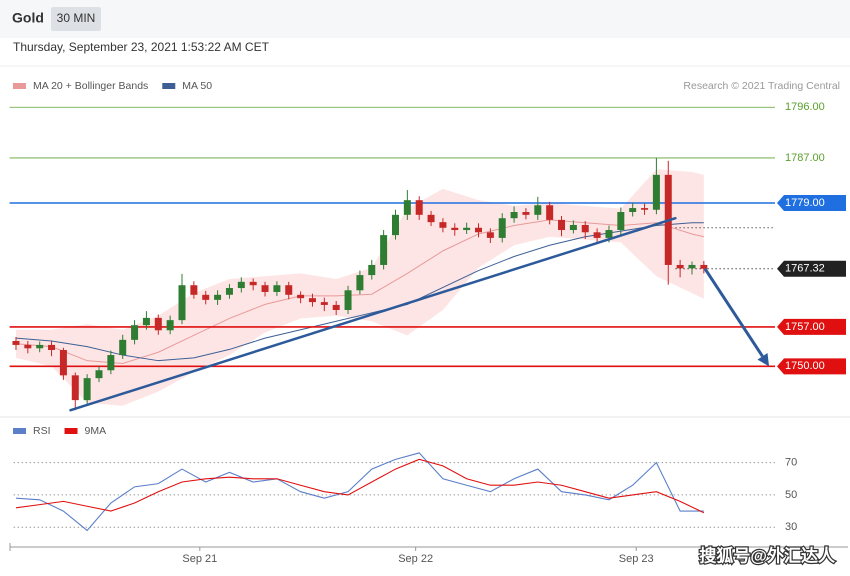  I want to click on legend-label: RSI, so click(42, 431).